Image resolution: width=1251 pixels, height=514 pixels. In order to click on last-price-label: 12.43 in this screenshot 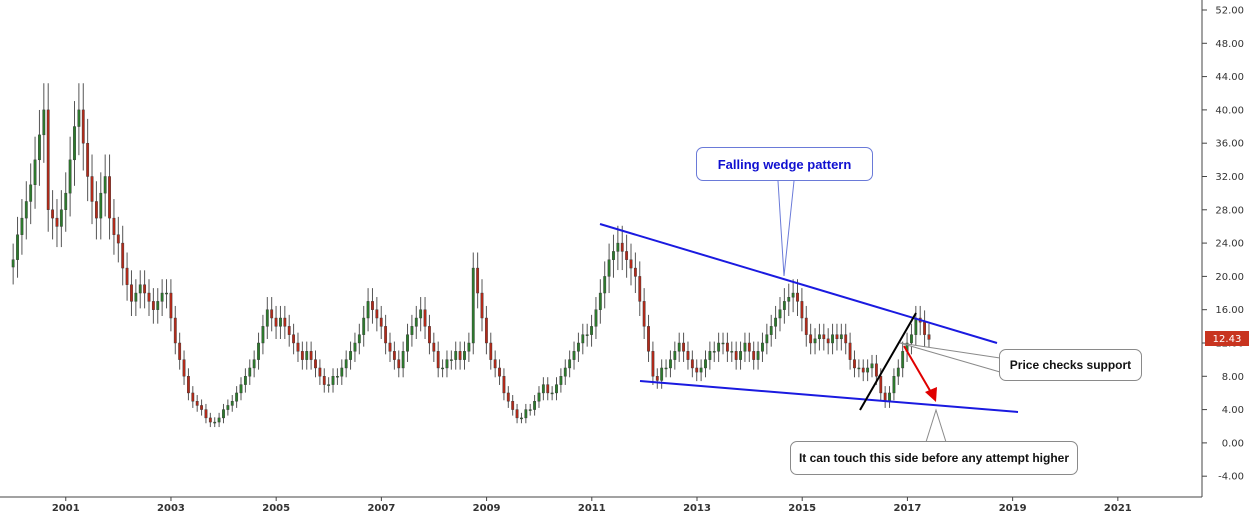, I will do `click(1227, 339)`.